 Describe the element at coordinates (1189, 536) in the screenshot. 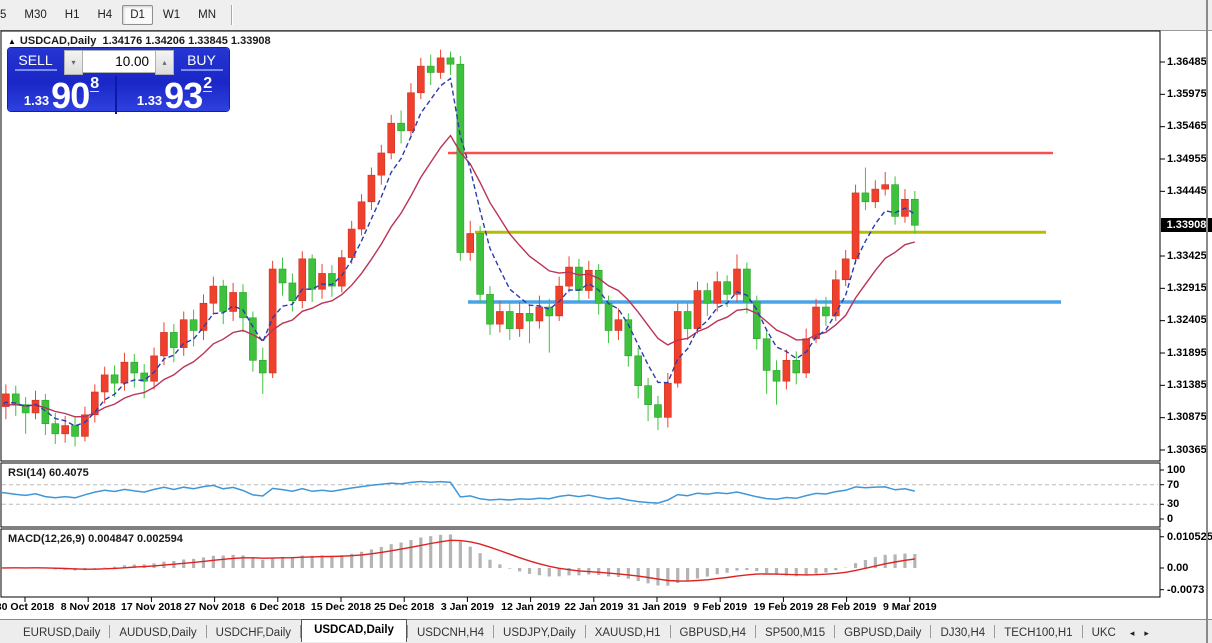

I see `indicator-axis-label: 0.010525` at that location.